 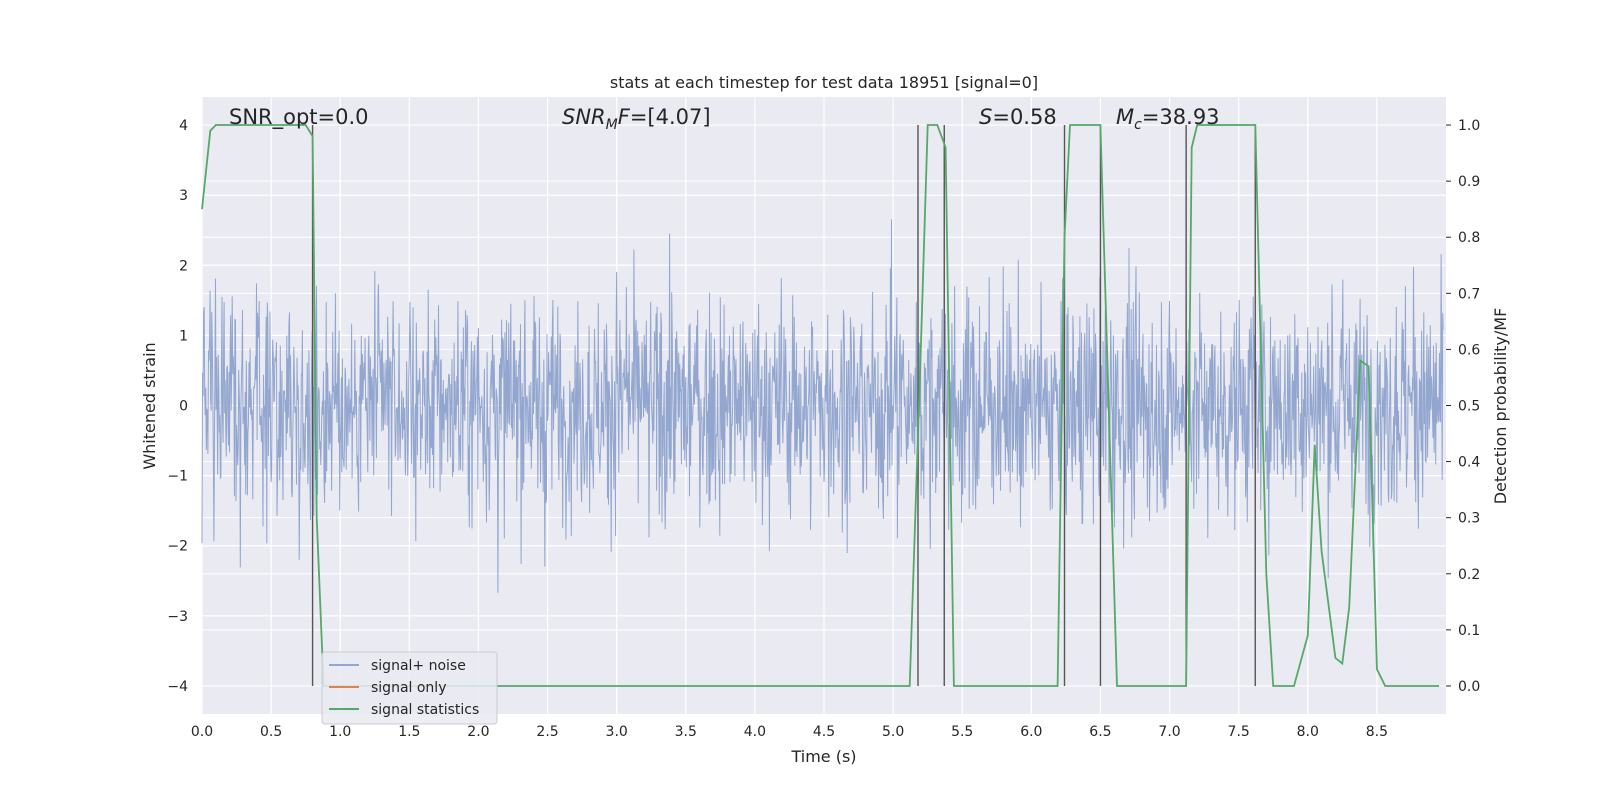 What do you see at coordinates (1469, 238) in the screenshot?
I see `y2-tick-label: 0.8` at bounding box center [1469, 238].